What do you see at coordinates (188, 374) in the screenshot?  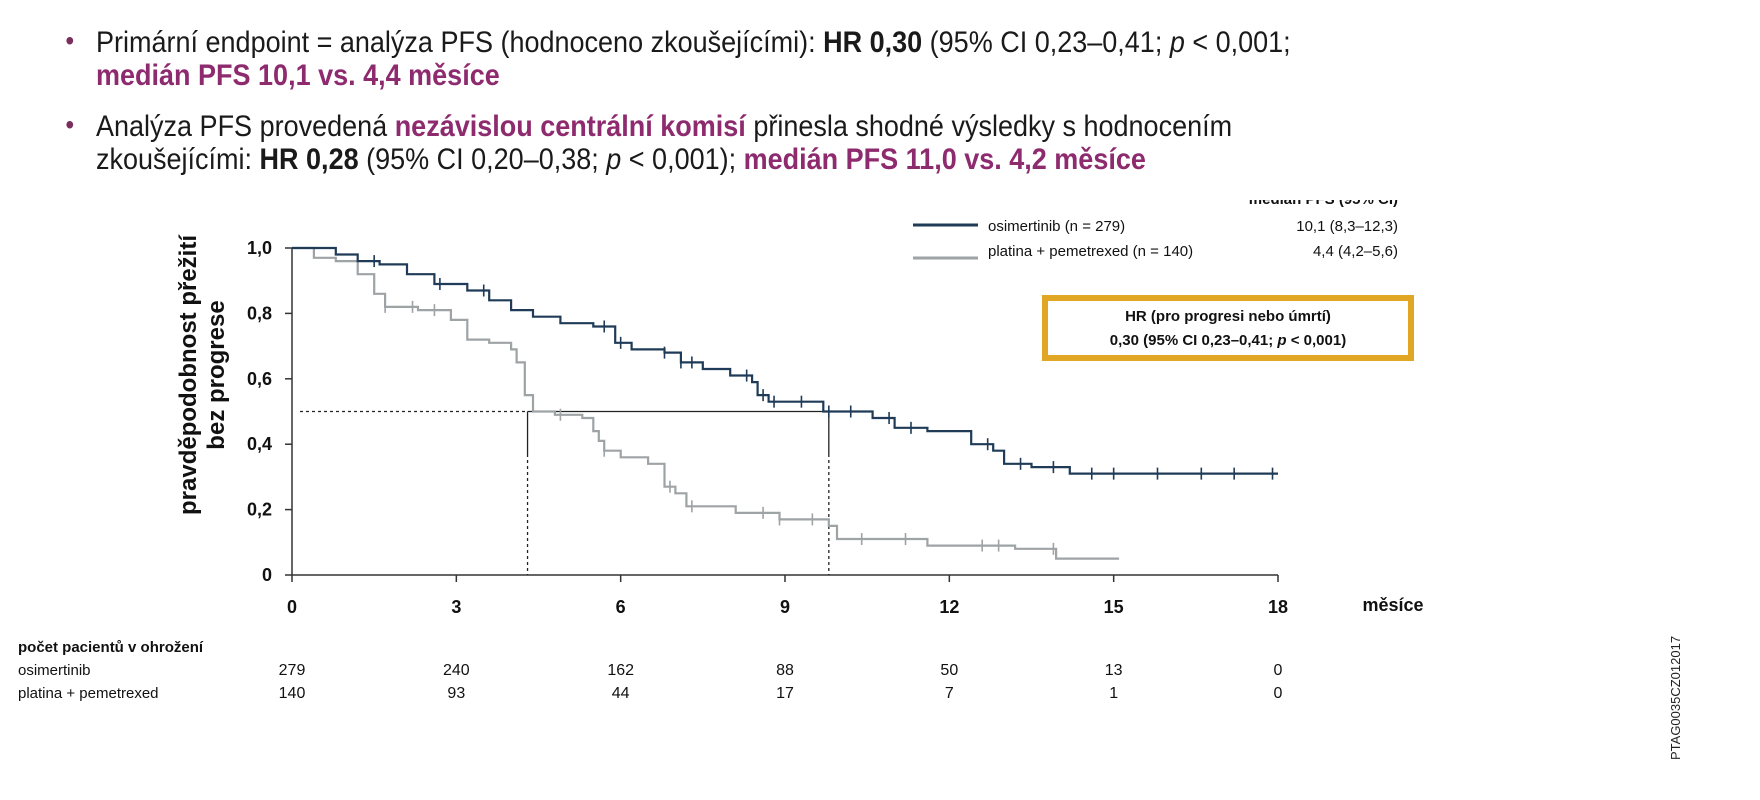 I see `y-axis-label-line-1: pravděpodobnost přežití` at bounding box center [188, 374].